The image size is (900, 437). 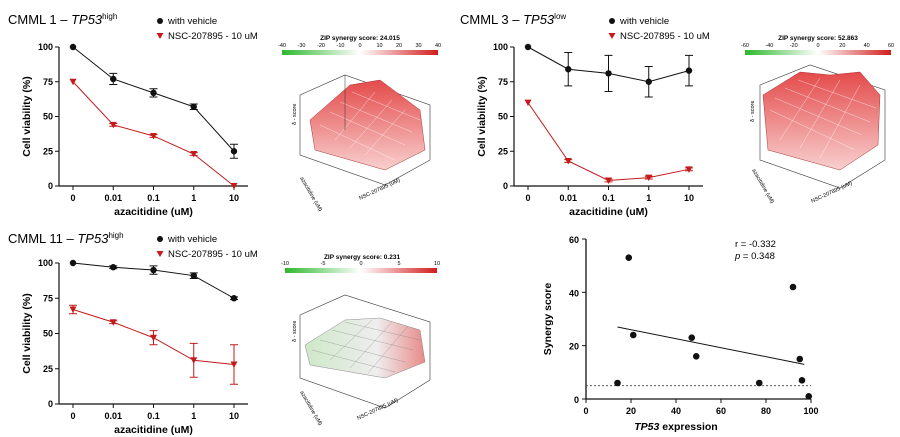 I want to click on scale-tick-label: 5, so click(x=398, y=264).